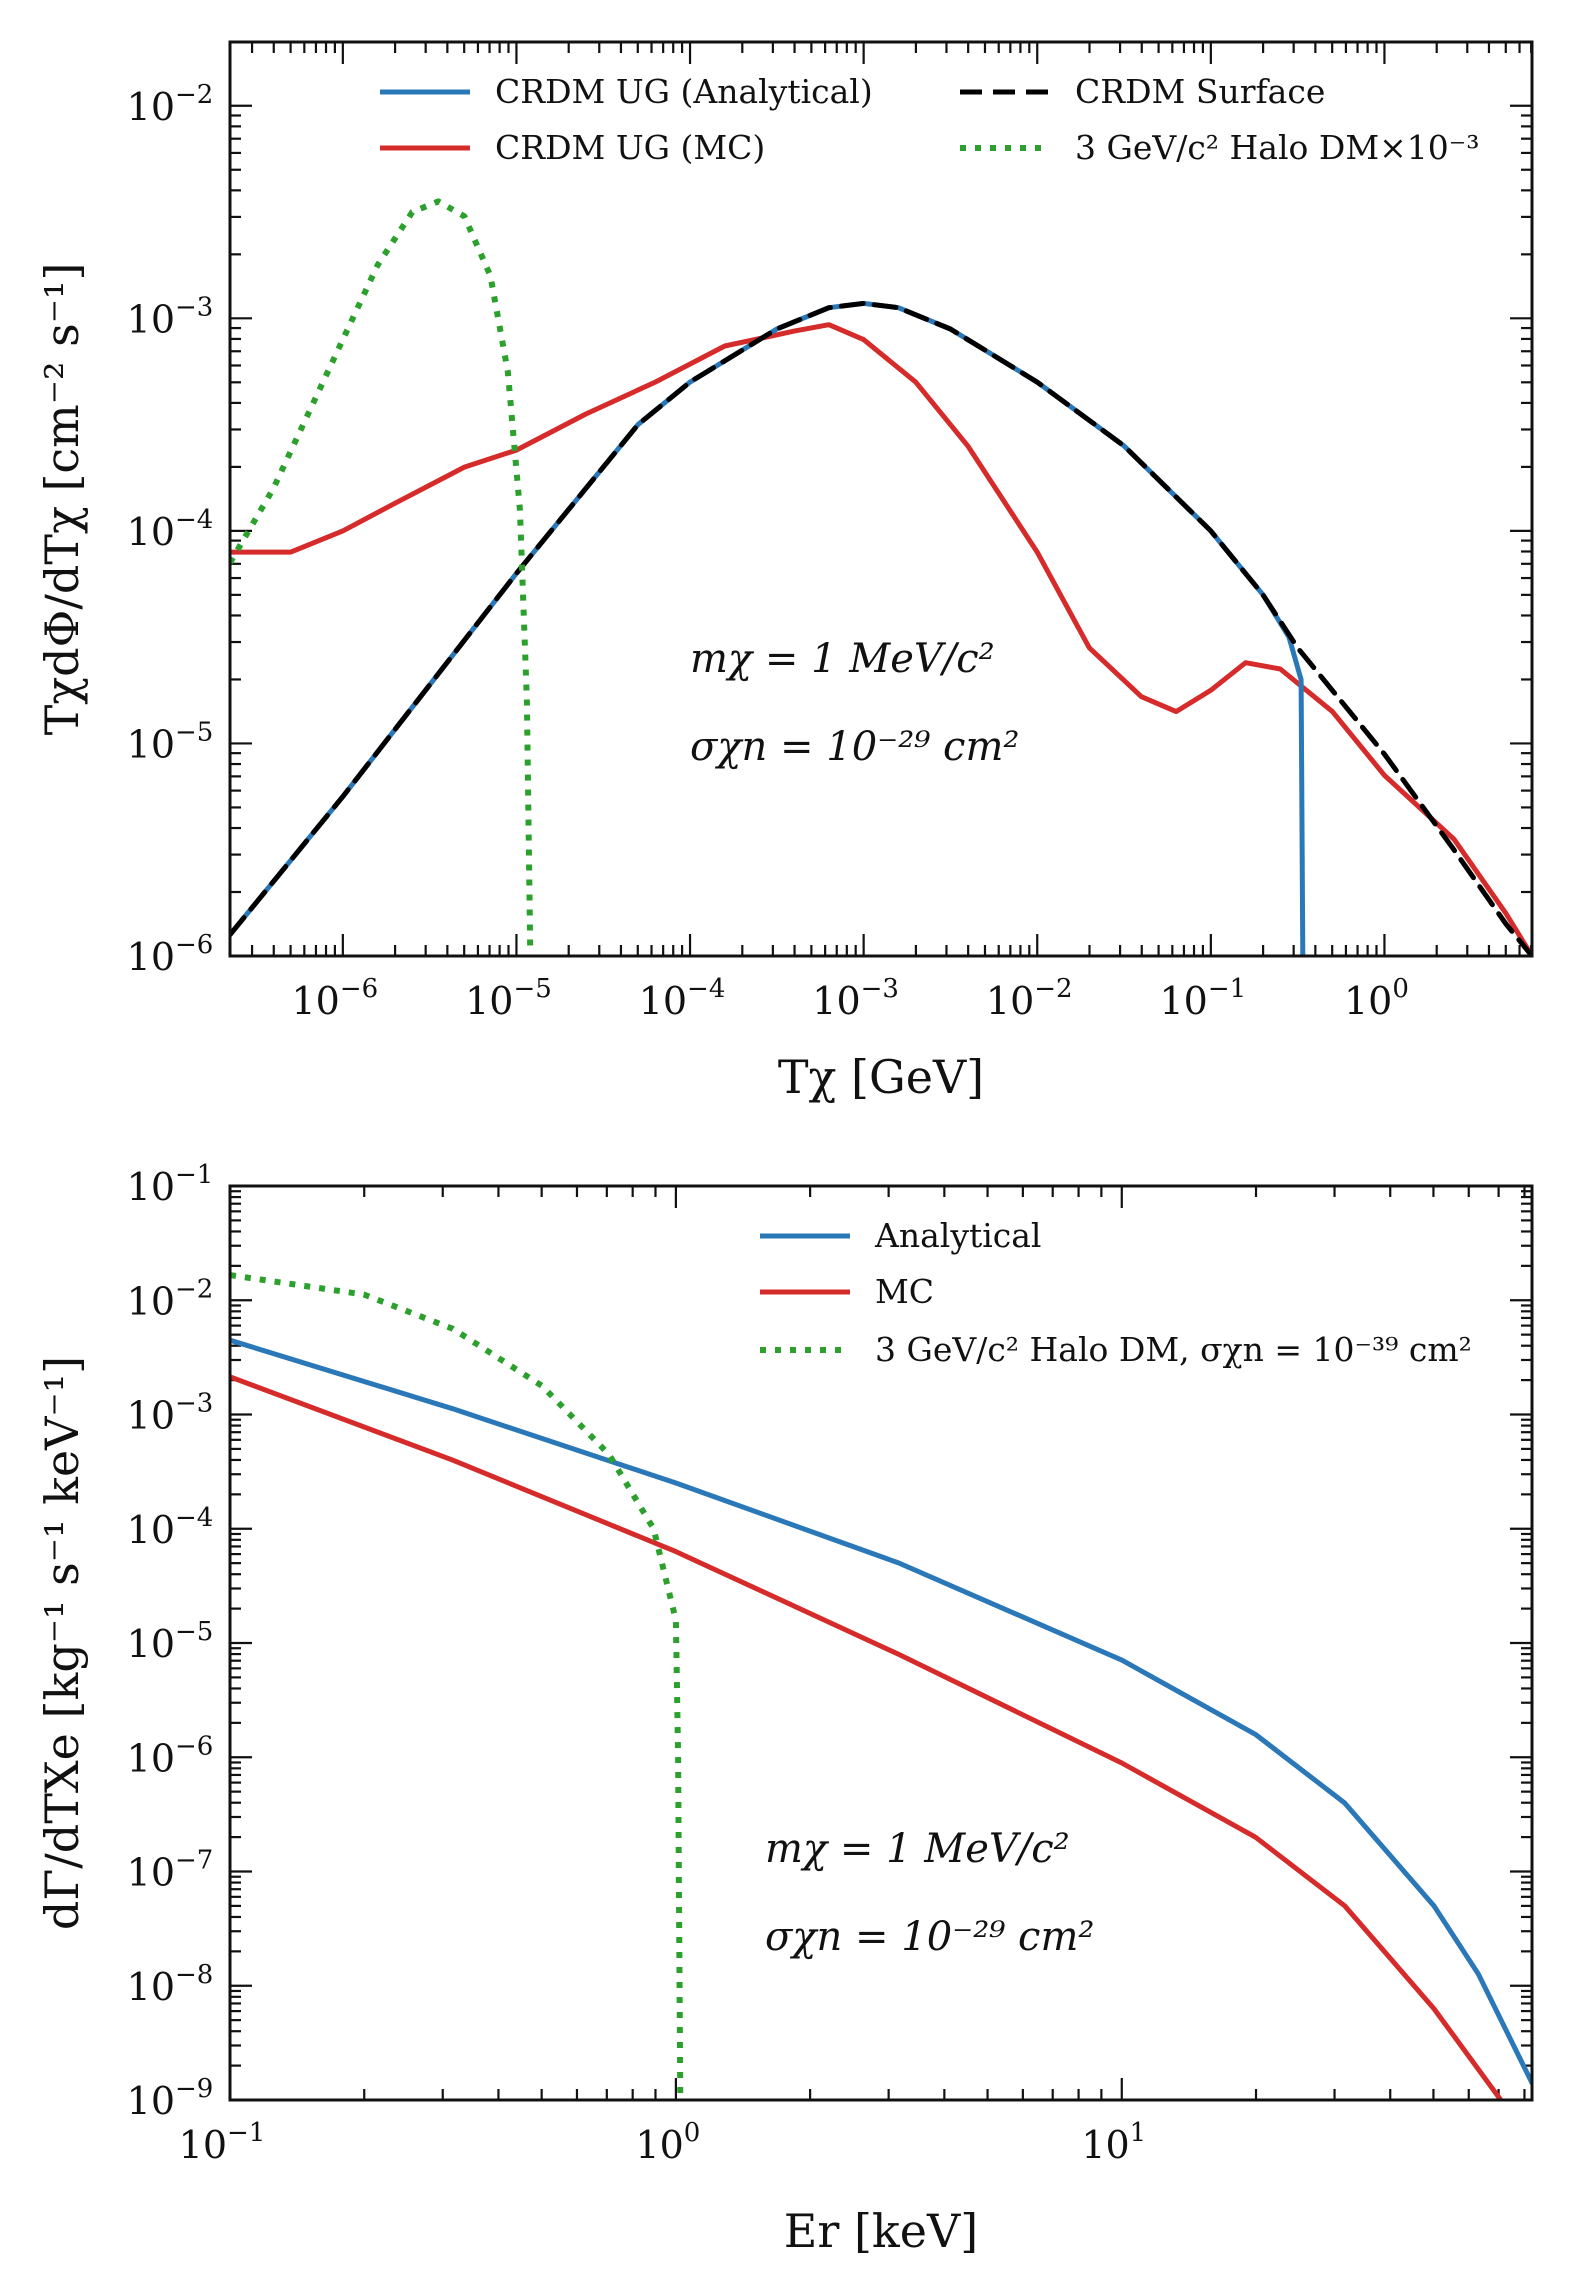 The image size is (1578, 2295). I want to click on y-tick-label: 10⁻⁹, so click(170, 2098).